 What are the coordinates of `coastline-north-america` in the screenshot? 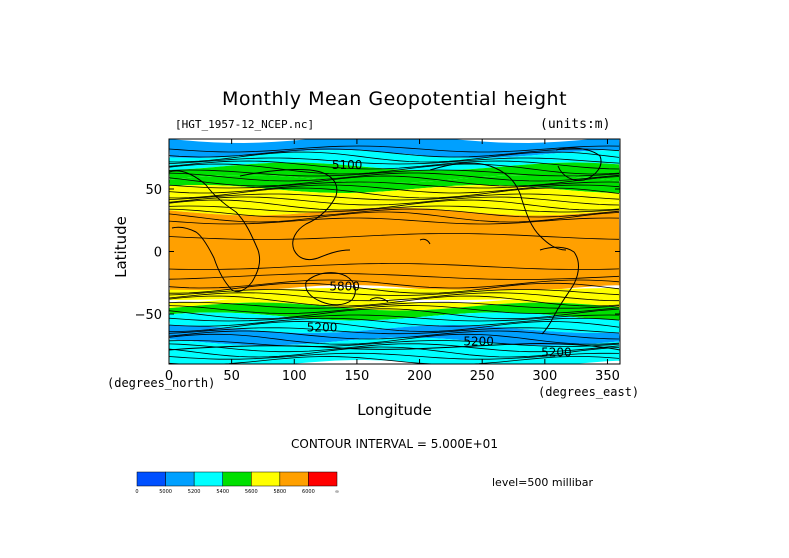 It's located at (498, 206).